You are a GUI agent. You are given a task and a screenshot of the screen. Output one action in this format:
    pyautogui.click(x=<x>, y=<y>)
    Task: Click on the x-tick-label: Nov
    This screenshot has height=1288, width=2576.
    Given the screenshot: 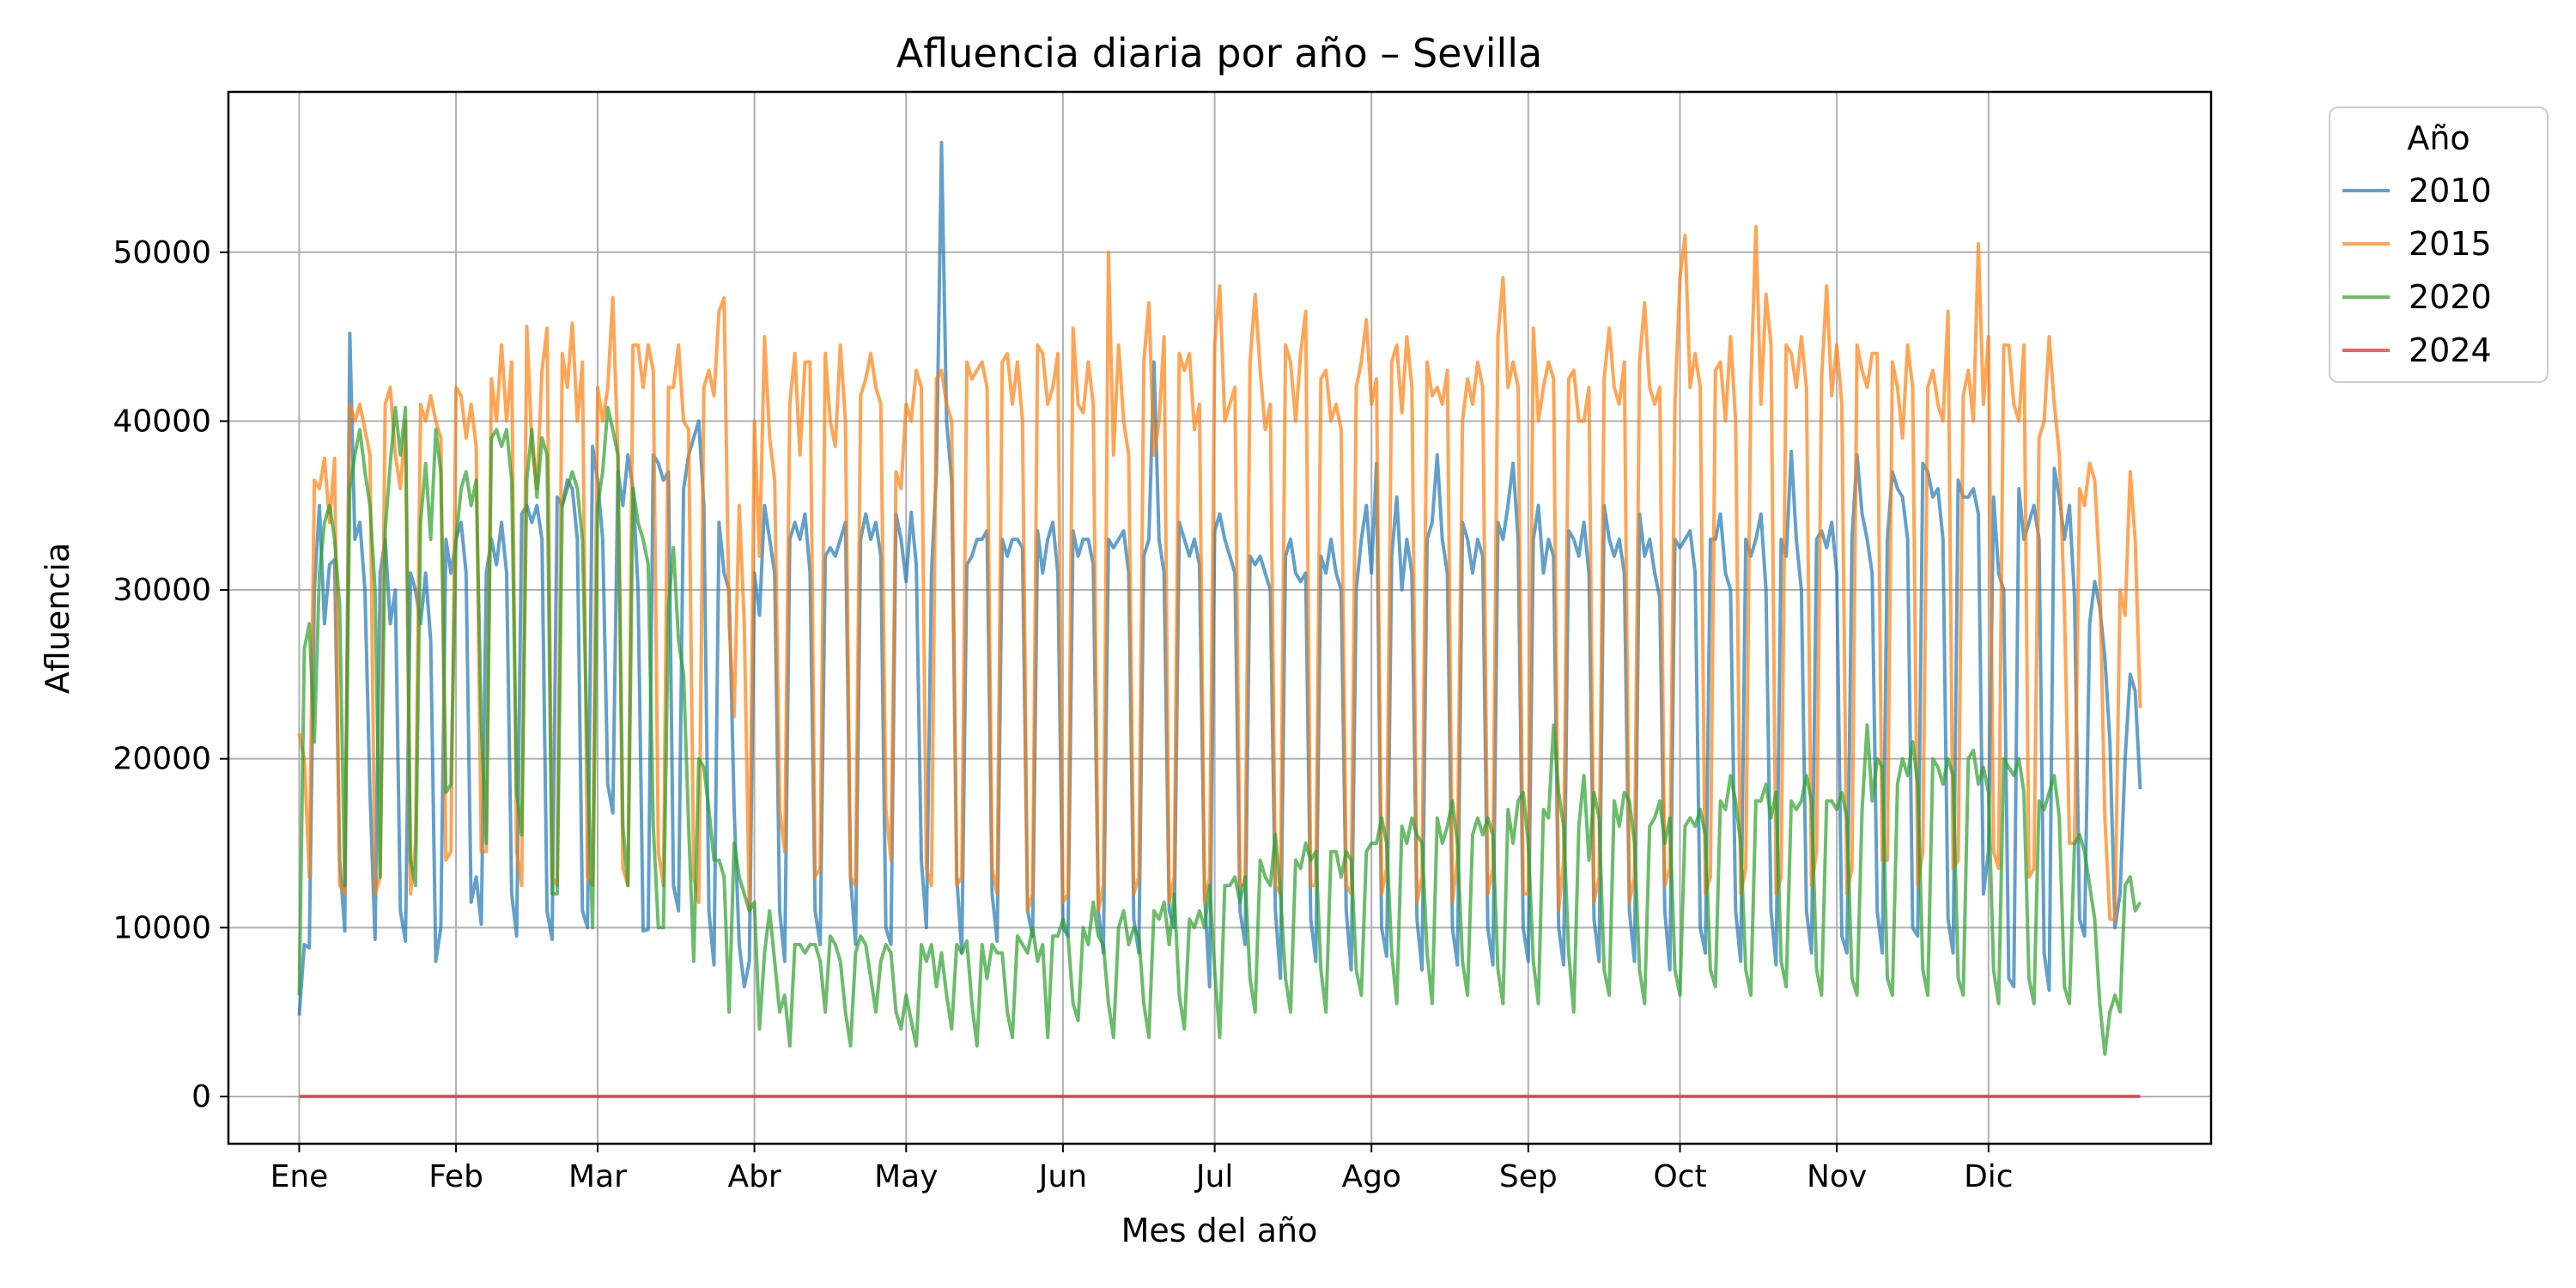 What is the action you would take?
    pyautogui.click(x=1837, y=1177)
    